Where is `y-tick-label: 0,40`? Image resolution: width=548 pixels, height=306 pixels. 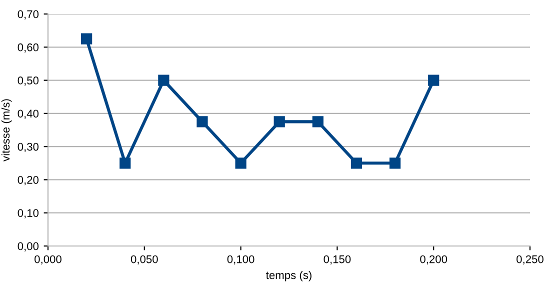 y-tick-label: 0,40 is located at coordinates (28, 114).